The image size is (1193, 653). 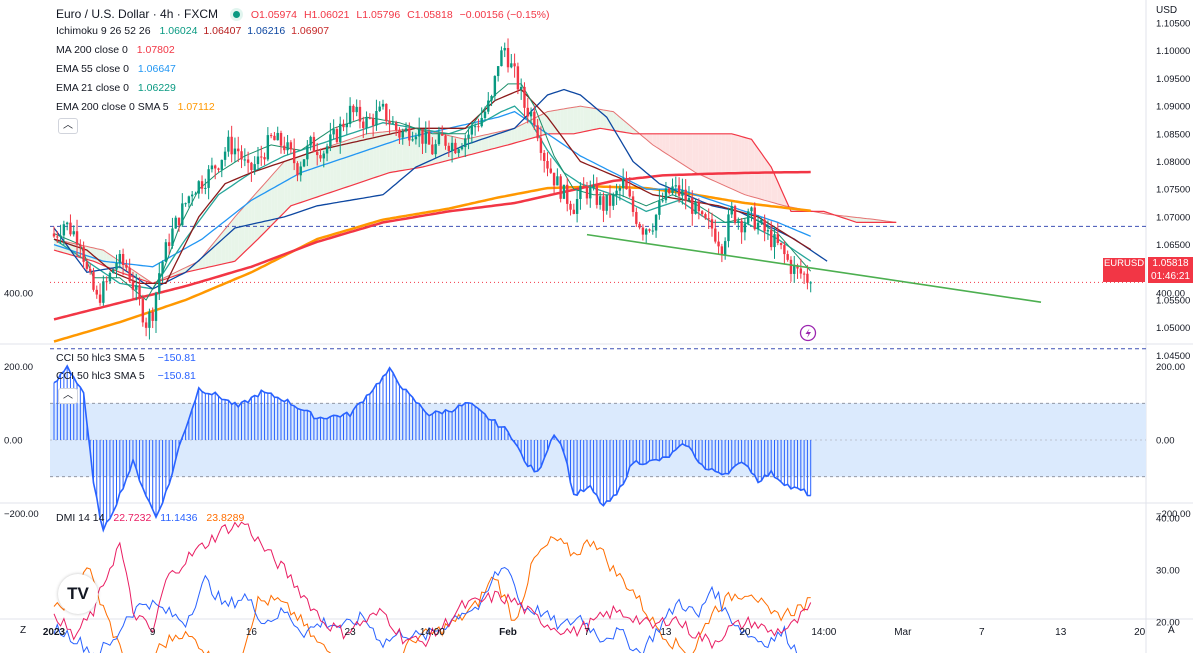 I want to click on cci-legend-2: CCI 50 hlc3 SMA 5 −150.81, so click(x=126, y=376).